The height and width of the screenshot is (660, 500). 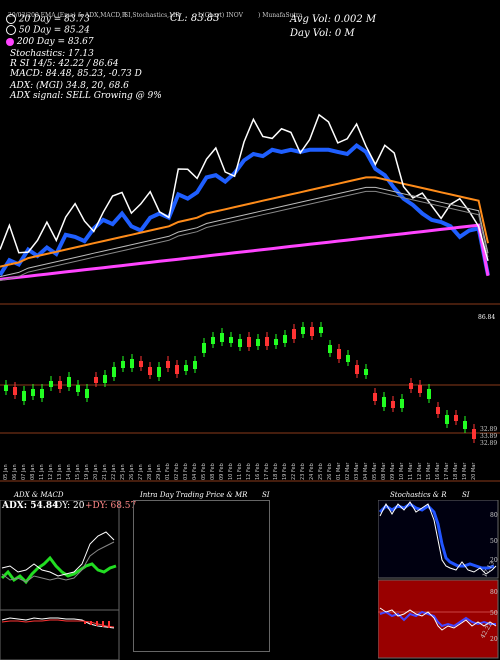 What do you see at coordinates (333, 19) in the screenshot?
I see `avg-volume: Avg Vol: 0.002 M` at bounding box center [333, 19].